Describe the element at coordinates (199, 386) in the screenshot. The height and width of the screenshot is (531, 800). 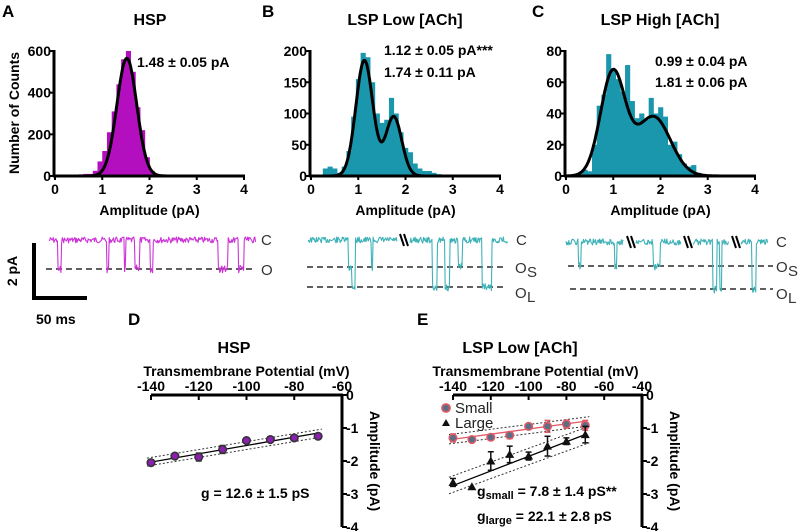
I see `x-tick-label: -120` at that location.